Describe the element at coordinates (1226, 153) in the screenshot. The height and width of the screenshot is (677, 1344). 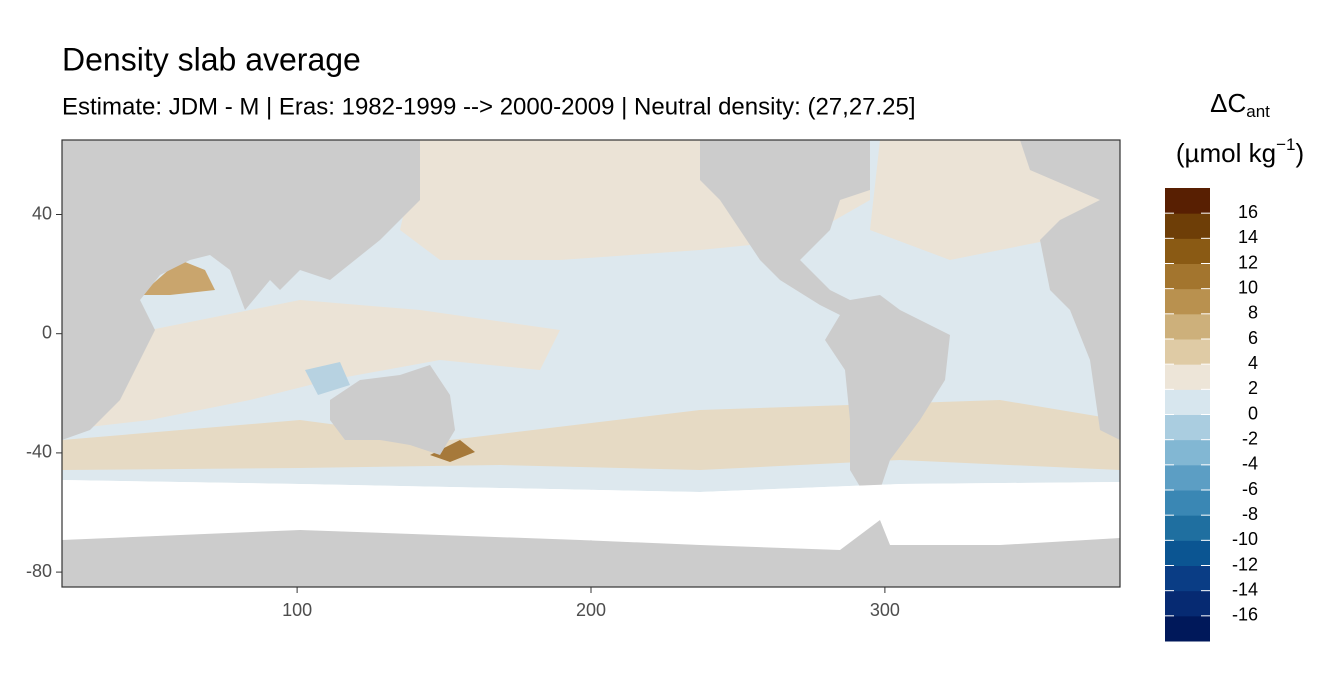
I see `legend-unit-main: (µmol kg` at that location.